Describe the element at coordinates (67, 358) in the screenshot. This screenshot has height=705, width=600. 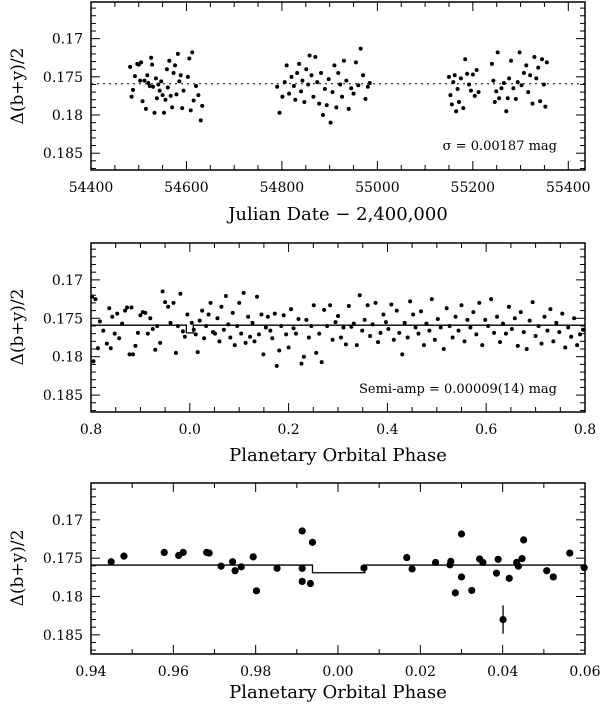
I see `y-tick-label: 0.18` at that location.